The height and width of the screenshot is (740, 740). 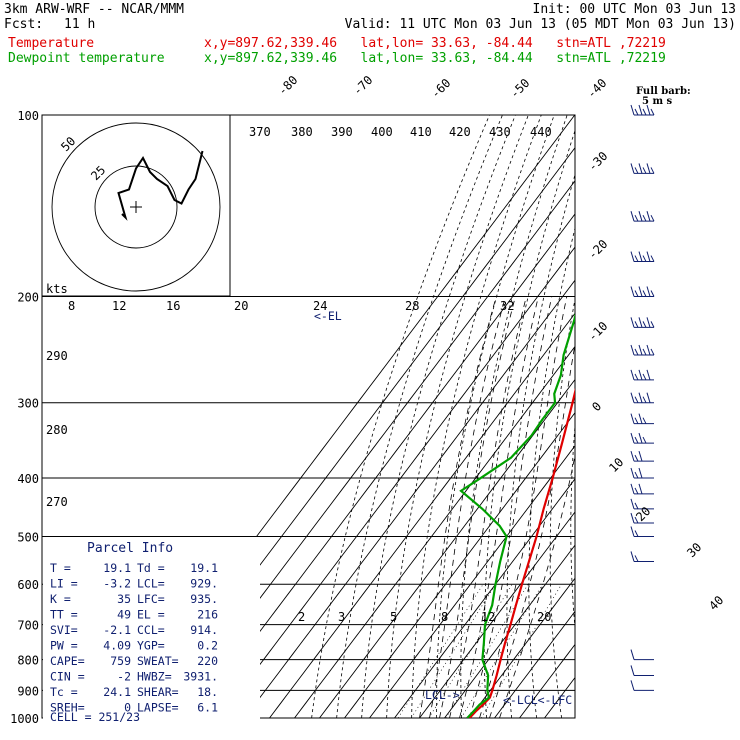 What do you see at coordinates (158, 692) in the screenshot?
I see `parcel-key: SHEAR=` at bounding box center [158, 692].